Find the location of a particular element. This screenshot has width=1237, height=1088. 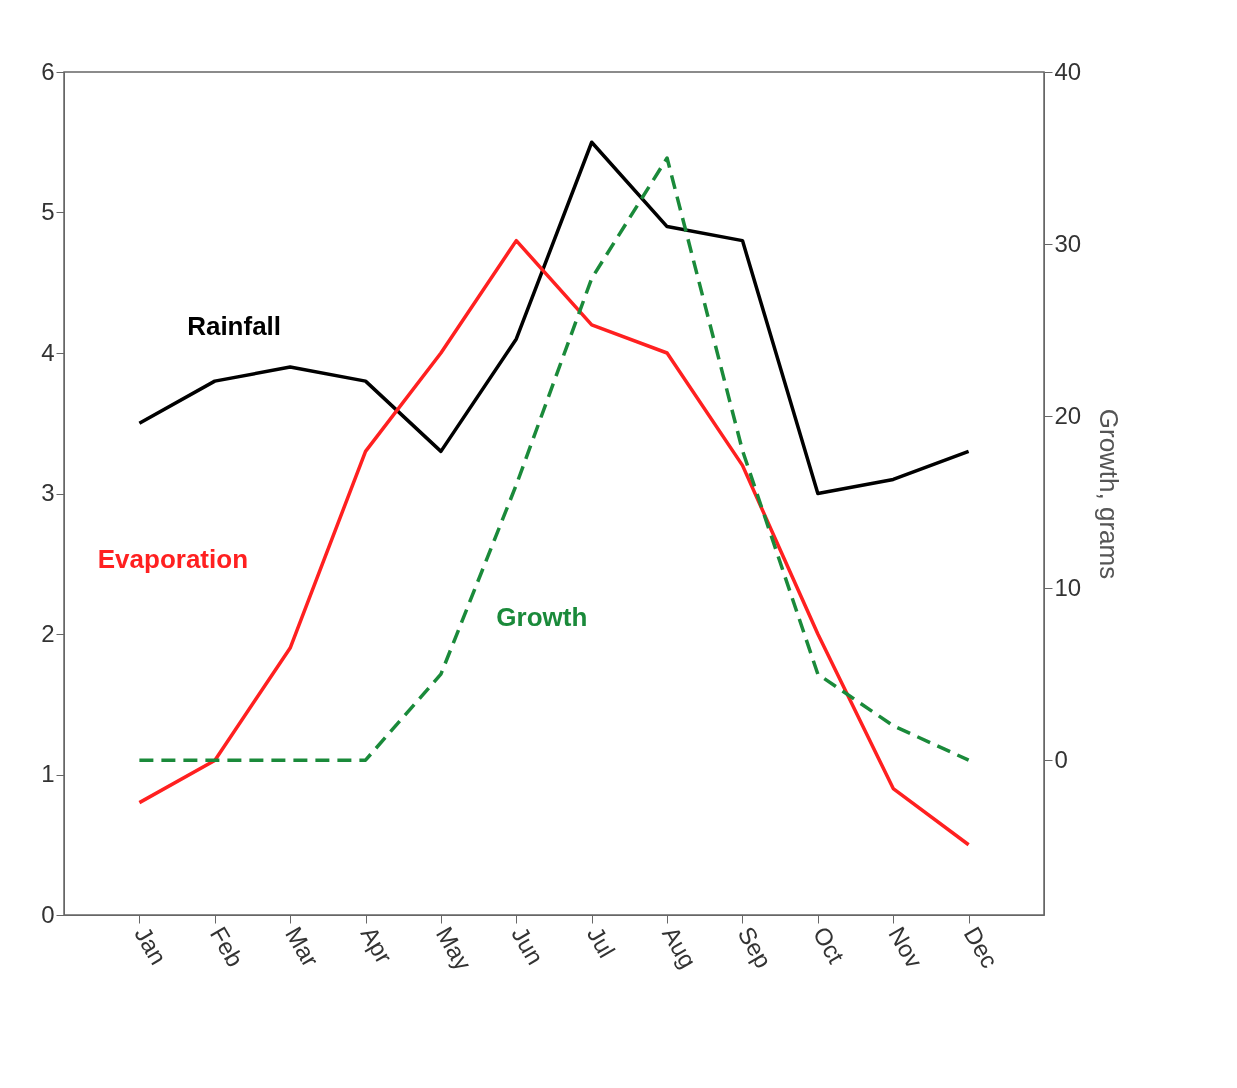

y-tick-label: 5 is located at coordinates (48, 211).